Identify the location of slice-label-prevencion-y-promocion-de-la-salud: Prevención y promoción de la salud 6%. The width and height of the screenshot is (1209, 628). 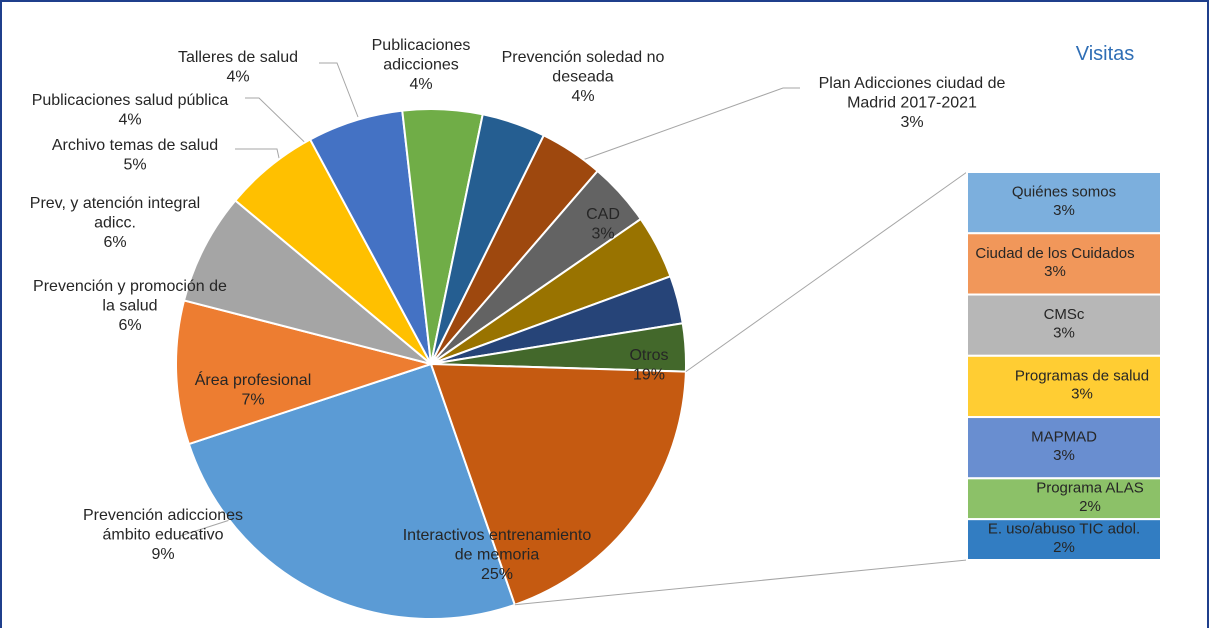
(130, 306).